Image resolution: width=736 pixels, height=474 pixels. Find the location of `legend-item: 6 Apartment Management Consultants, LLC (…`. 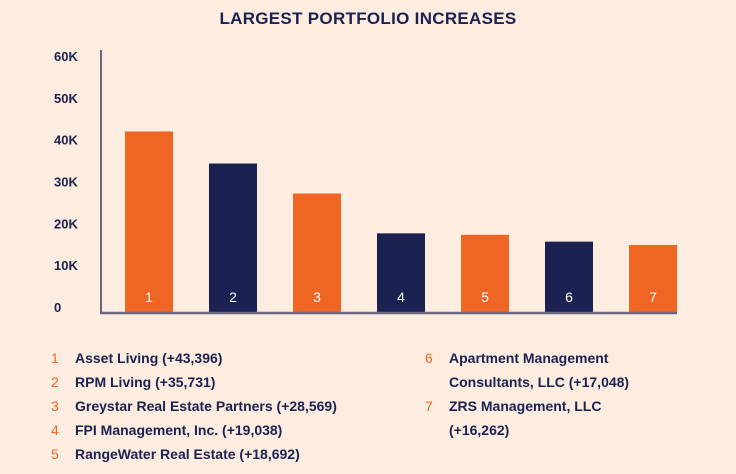

legend-item: 6 Apartment Management Consultants, LLC (… is located at coordinates (540, 370).